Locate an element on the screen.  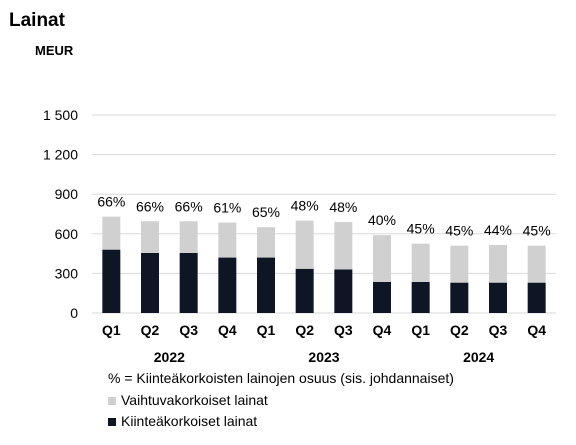
y-tick-label: 900 is located at coordinates (67, 194).